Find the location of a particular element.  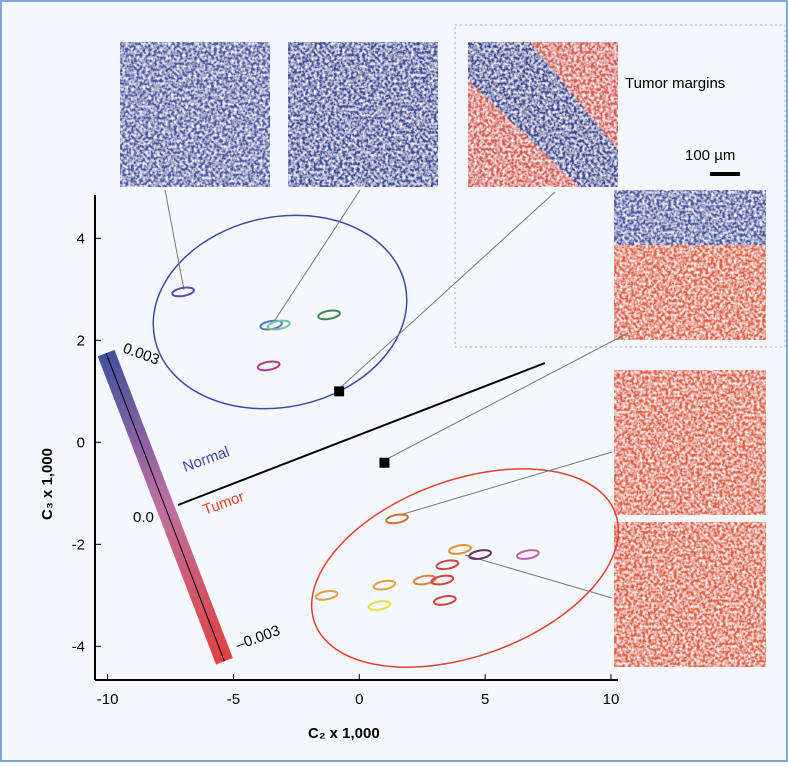

normal-region is located at coordinates (280, 312).